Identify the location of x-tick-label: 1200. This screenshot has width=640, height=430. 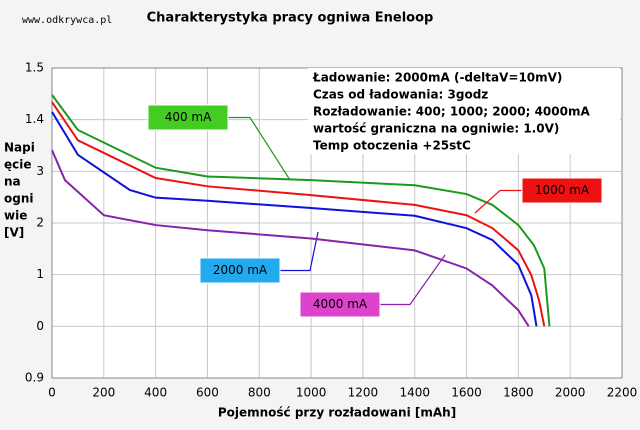
(363, 393).